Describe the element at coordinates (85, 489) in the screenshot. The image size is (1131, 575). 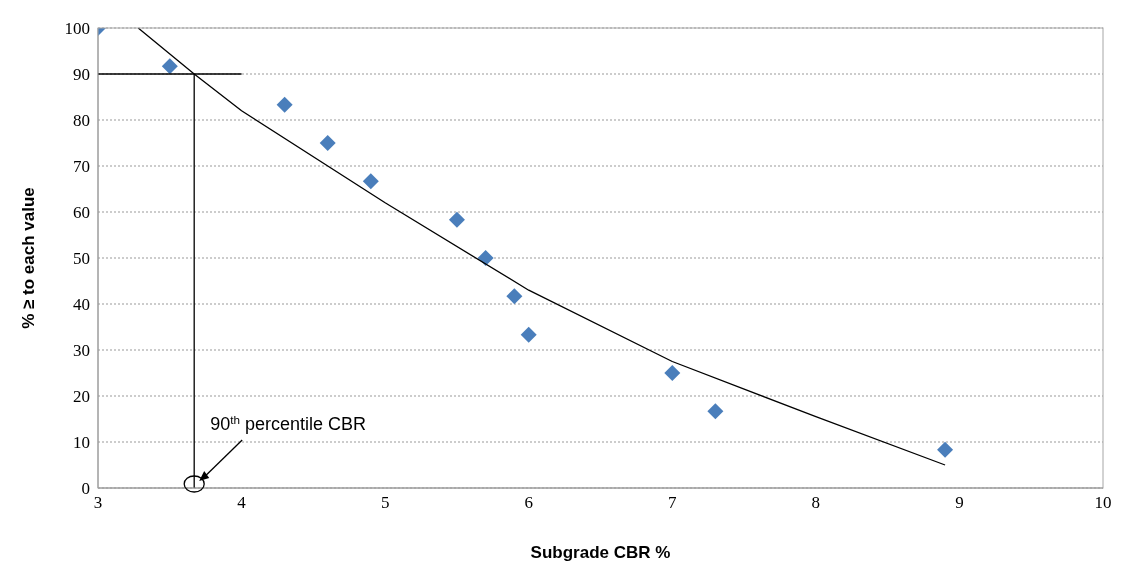
I see `y-tick-label: 0` at that location.